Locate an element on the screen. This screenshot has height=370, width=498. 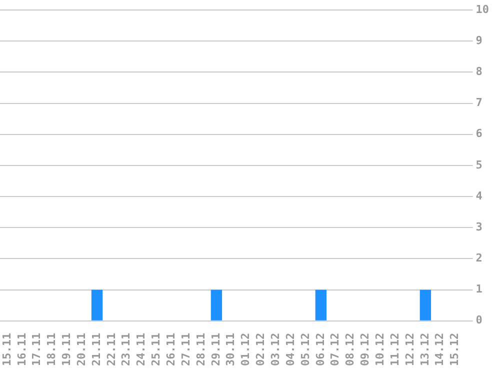
x-tick-label: 04.12 is located at coordinates (290, 349).